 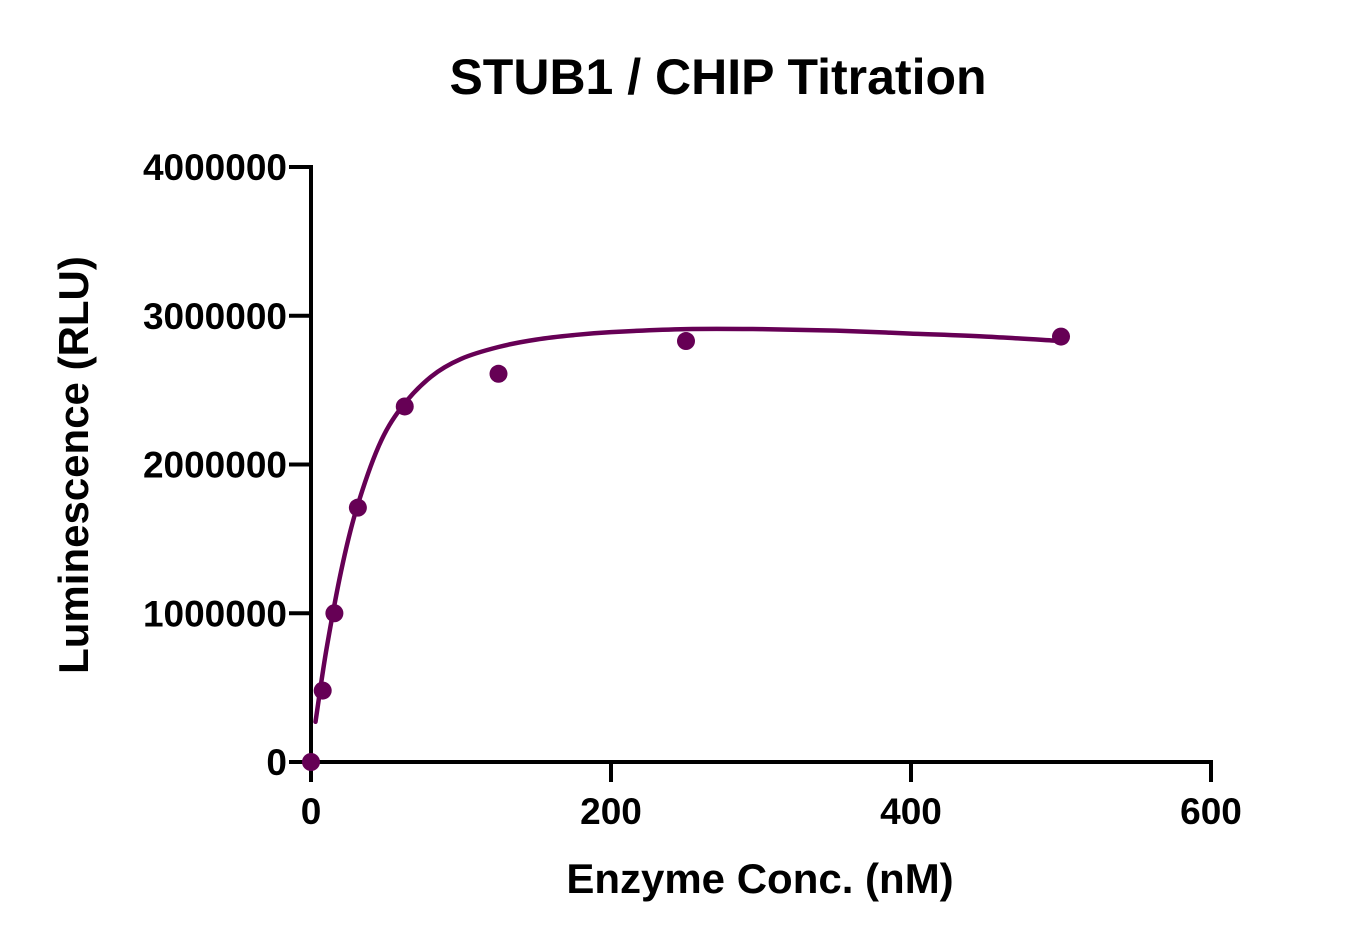 What do you see at coordinates (215, 613) in the screenshot?
I see `y-tick-label: 1000000` at bounding box center [215, 613].